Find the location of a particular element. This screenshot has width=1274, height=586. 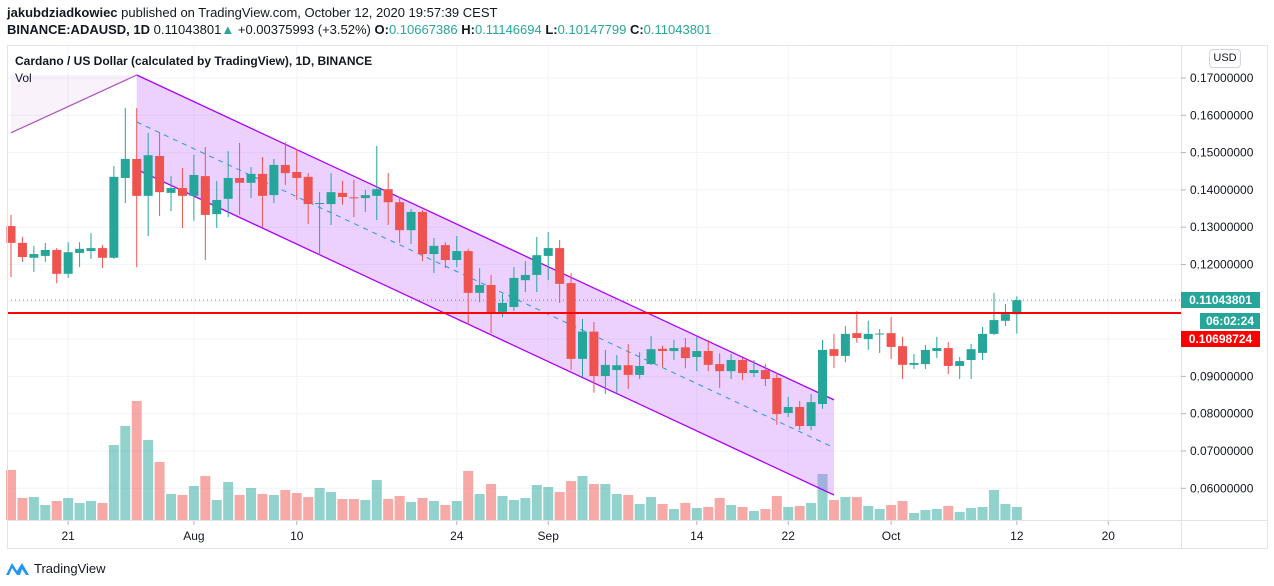

low-label: L: is located at coordinates (551, 29).